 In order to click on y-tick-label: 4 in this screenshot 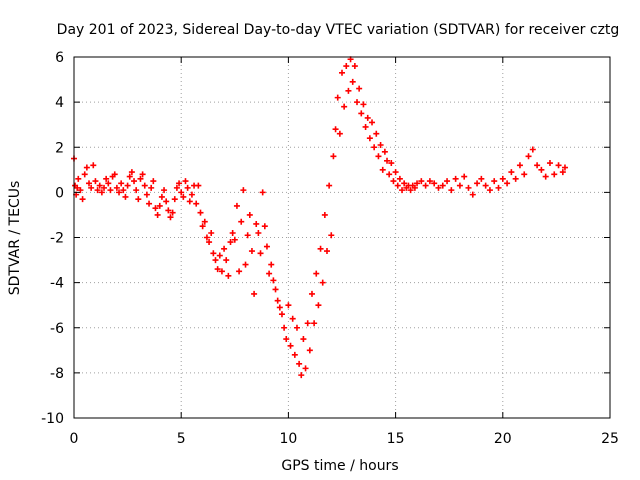, I will do `click(59, 103)`.